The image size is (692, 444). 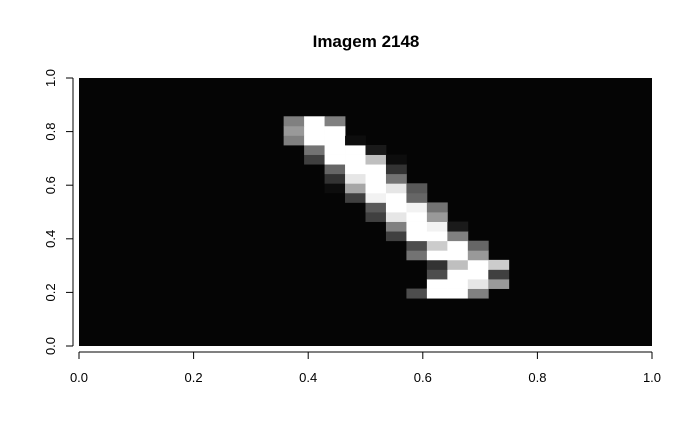 What do you see at coordinates (423, 377) in the screenshot?
I see `x-tick-label: 0.6` at bounding box center [423, 377].